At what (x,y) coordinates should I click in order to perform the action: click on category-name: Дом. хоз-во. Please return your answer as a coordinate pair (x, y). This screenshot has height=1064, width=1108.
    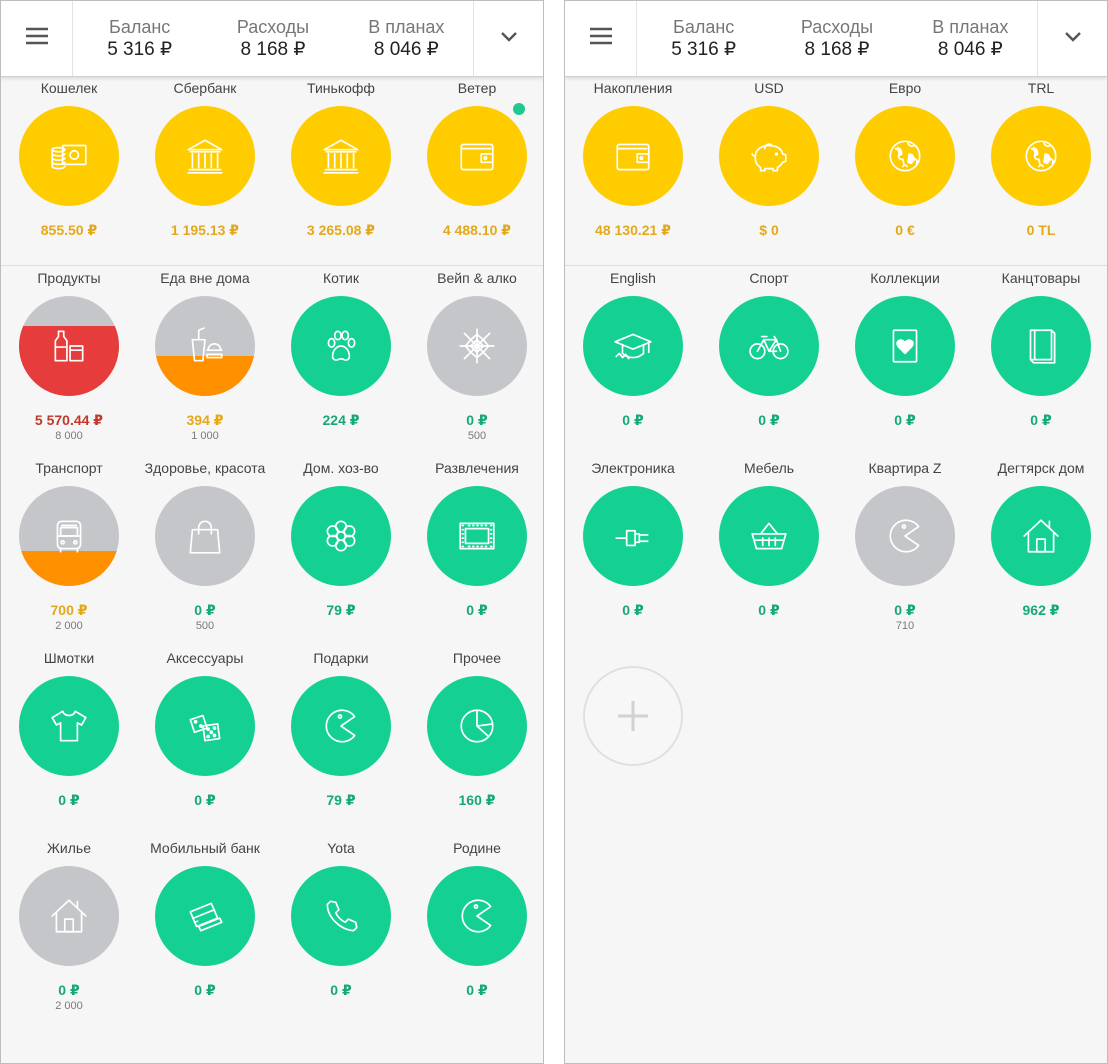
    Looking at the image, I should click on (341, 468).